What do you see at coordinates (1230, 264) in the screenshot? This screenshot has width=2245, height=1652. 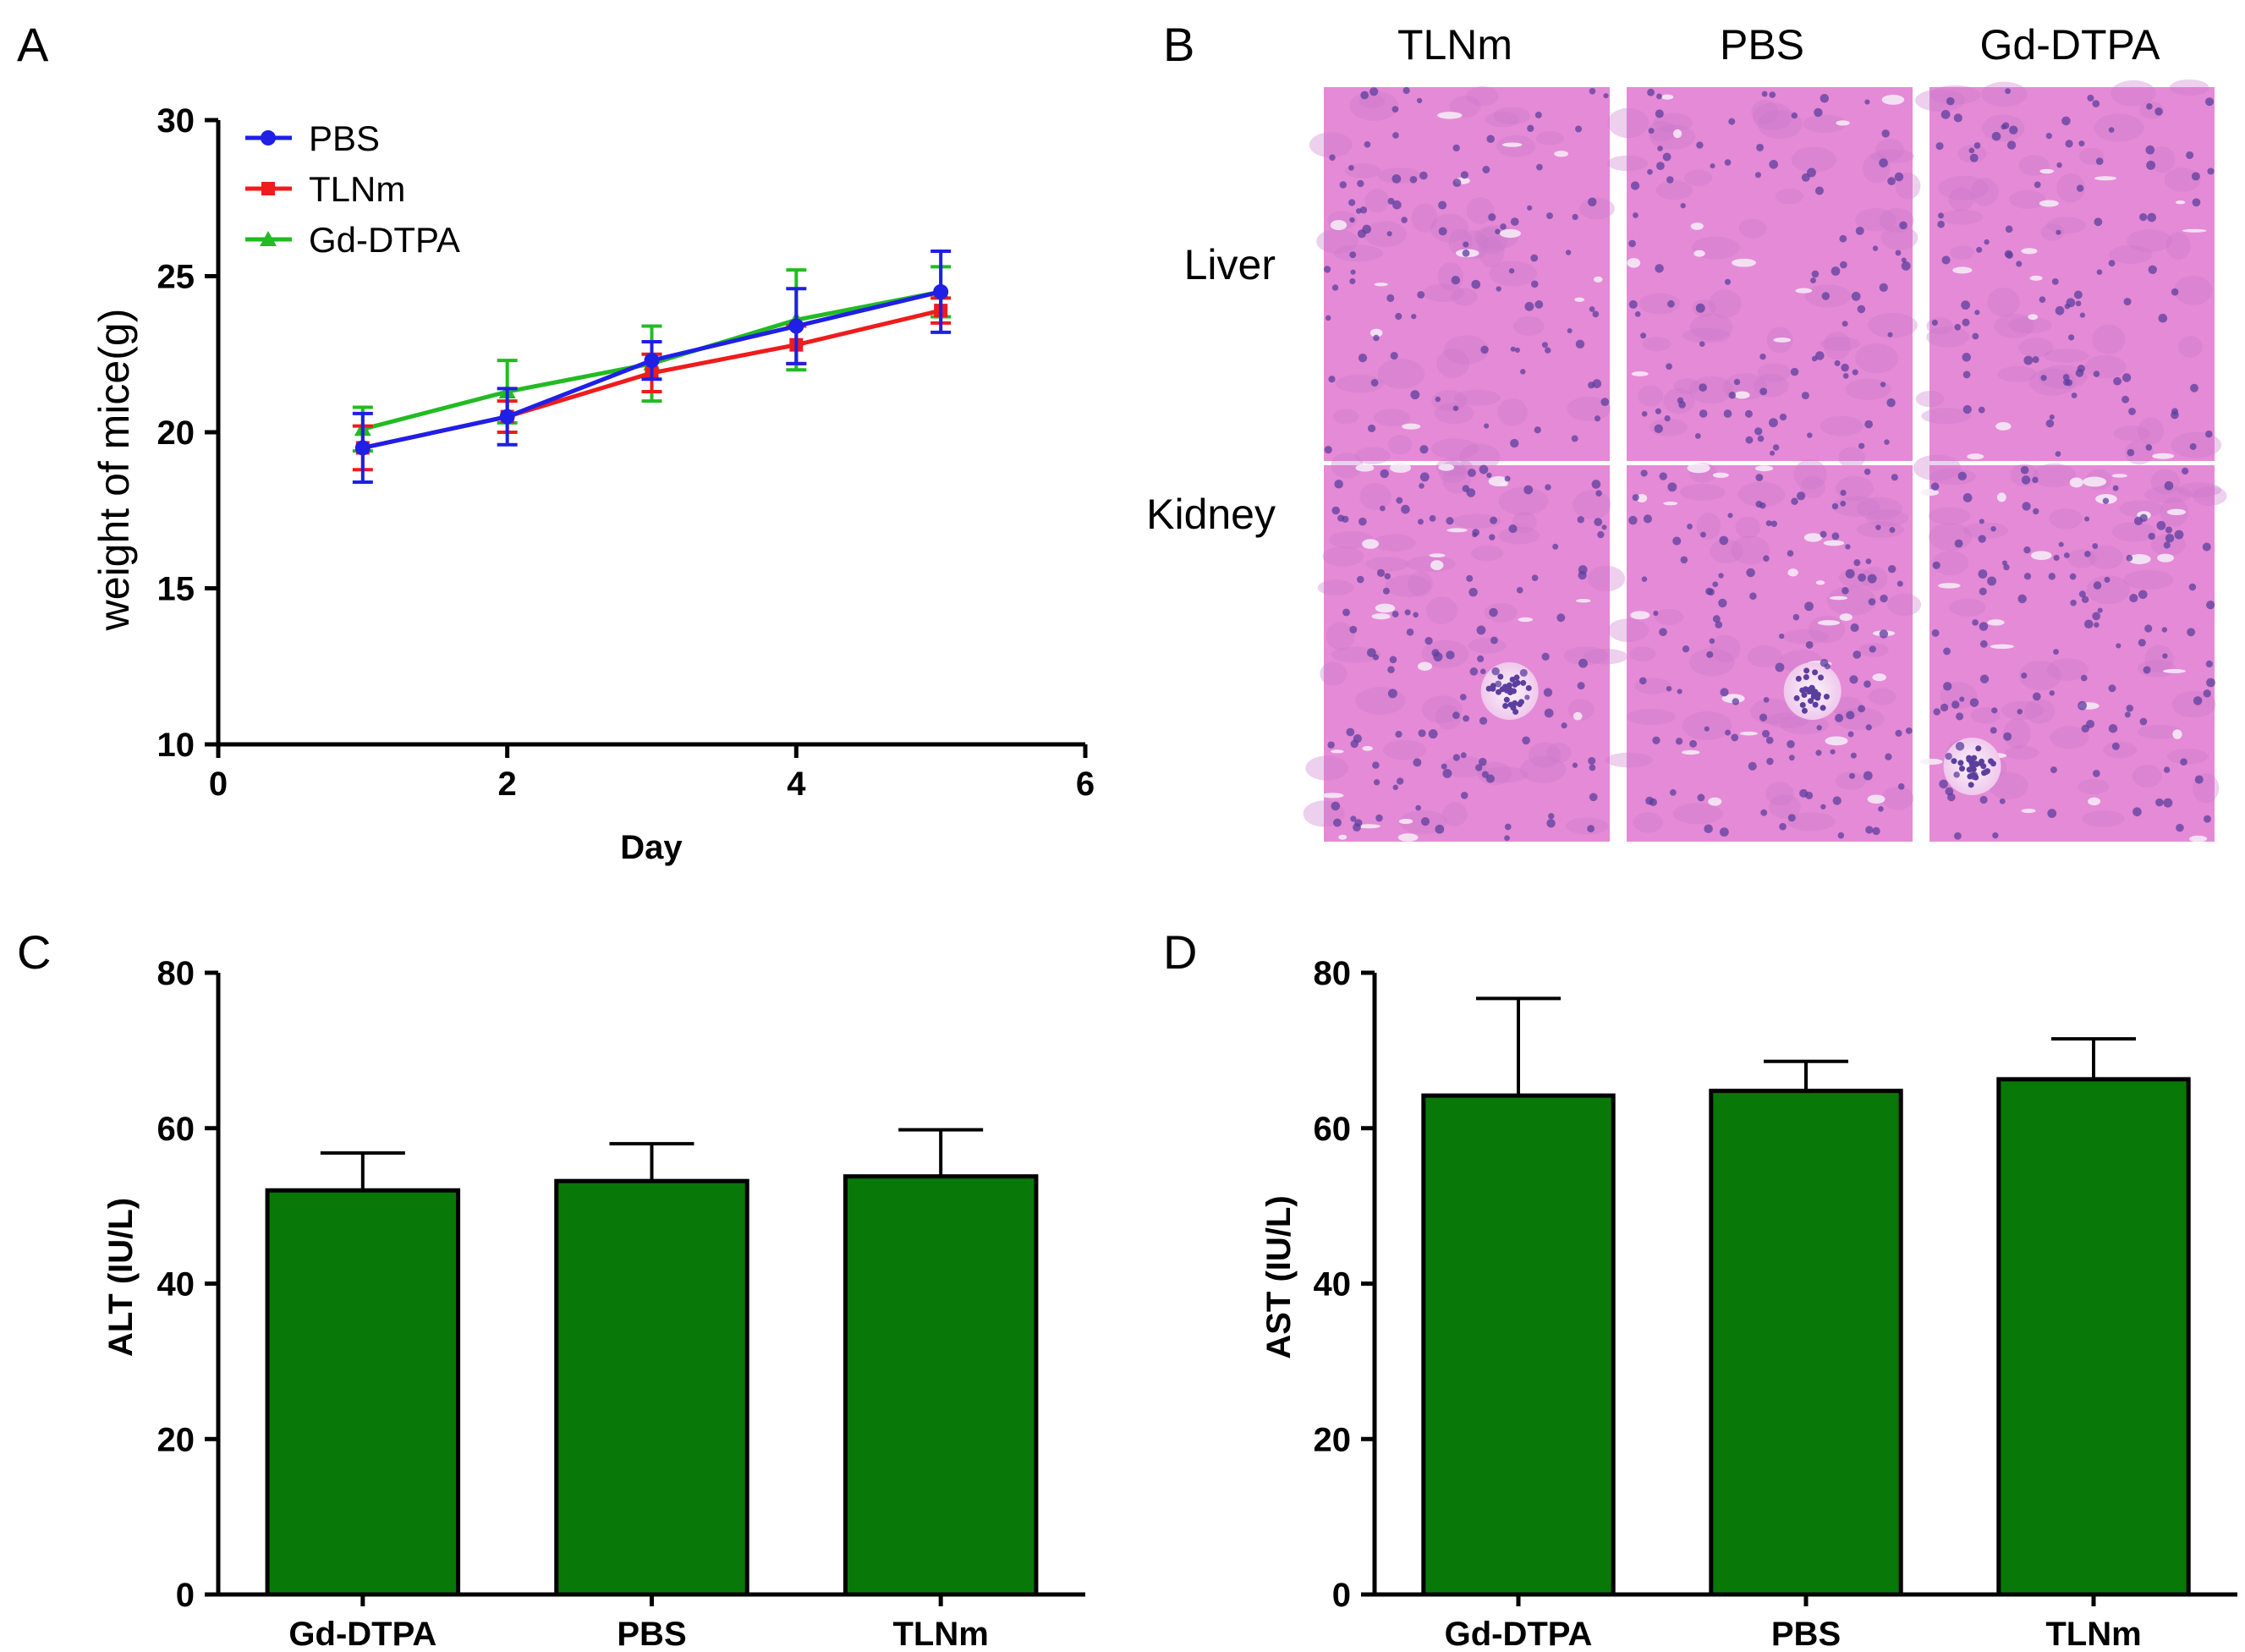 I see `histology-row-label-liver: Liver` at bounding box center [1230, 264].